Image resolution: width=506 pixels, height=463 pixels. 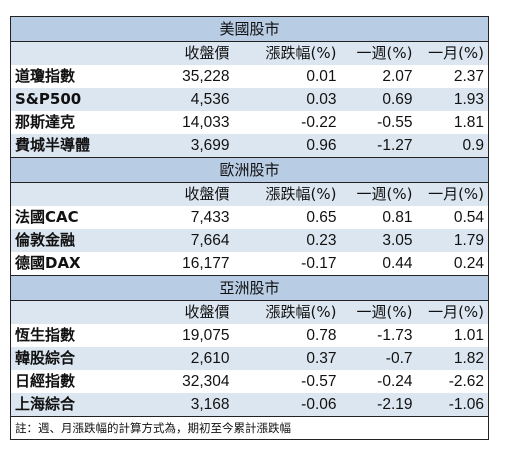 I want to click on weekly-change-pct: -1.73, so click(x=378, y=335).